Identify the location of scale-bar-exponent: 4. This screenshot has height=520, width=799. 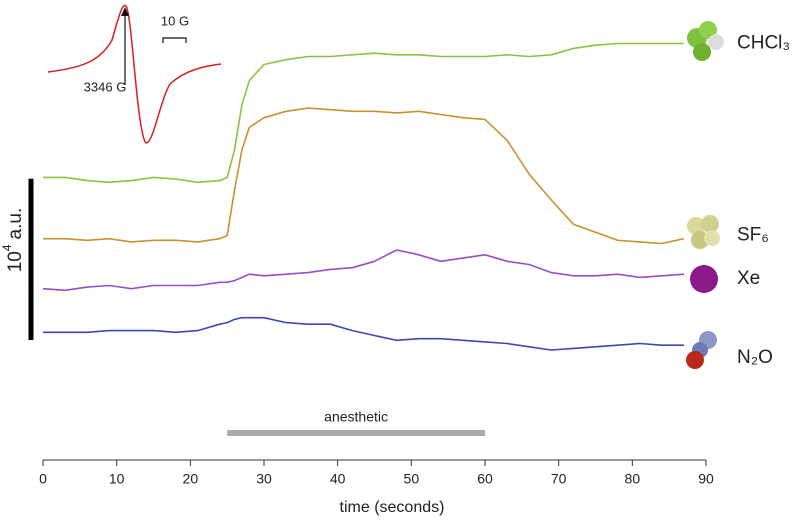
(7, 247).